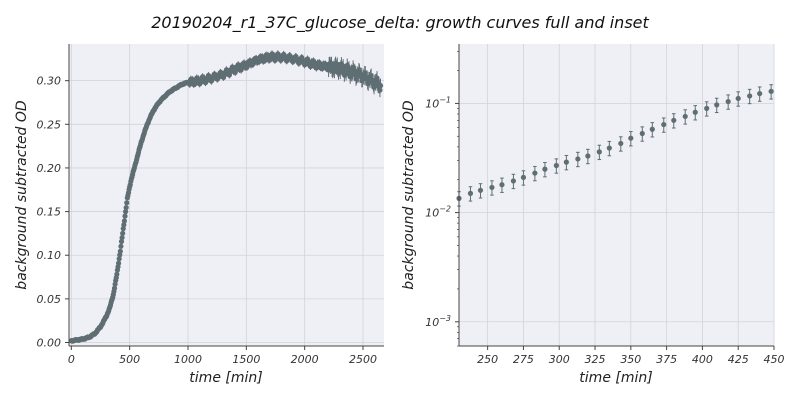 The width and height of the screenshot is (800, 400). I want to click on full-y-tick-label: 0.05, so click(49, 299).